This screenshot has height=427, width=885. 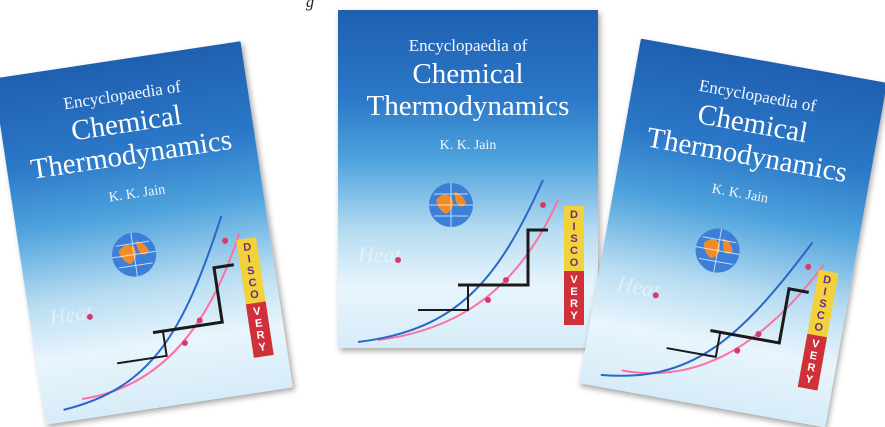 What do you see at coordinates (574, 304) in the screenshot?
I see `badge-letter: R` at bounding box center [574, 304].